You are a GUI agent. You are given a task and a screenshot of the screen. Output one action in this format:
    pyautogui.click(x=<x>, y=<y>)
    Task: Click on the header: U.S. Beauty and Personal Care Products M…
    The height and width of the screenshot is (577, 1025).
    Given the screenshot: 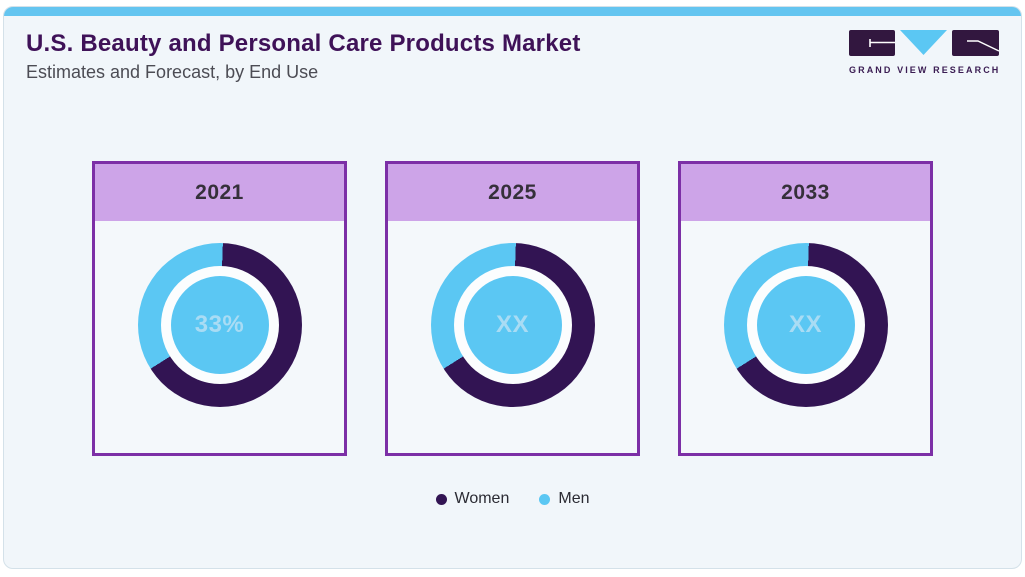 What is the action you would take?
    pyautogui.click(x=303, y=56)
    